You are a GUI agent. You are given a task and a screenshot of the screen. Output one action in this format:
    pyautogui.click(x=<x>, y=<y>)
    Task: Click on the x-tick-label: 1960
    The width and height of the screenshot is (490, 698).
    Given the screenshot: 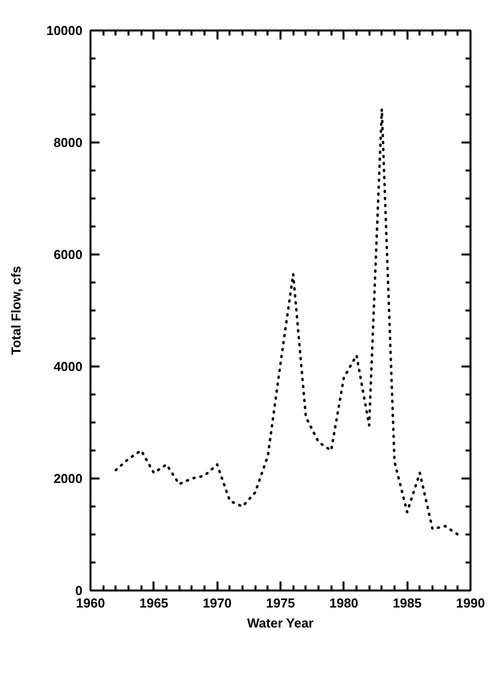 What is the action you would take?
    pyautogui.click(x=90, y=603)
    